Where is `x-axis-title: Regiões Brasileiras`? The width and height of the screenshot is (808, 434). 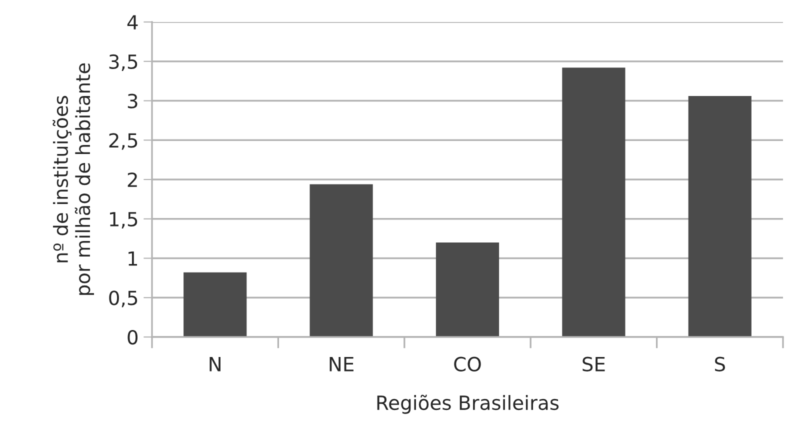
x-axis-title: Regiões Brasileiras is located at coordinates (468, 404).